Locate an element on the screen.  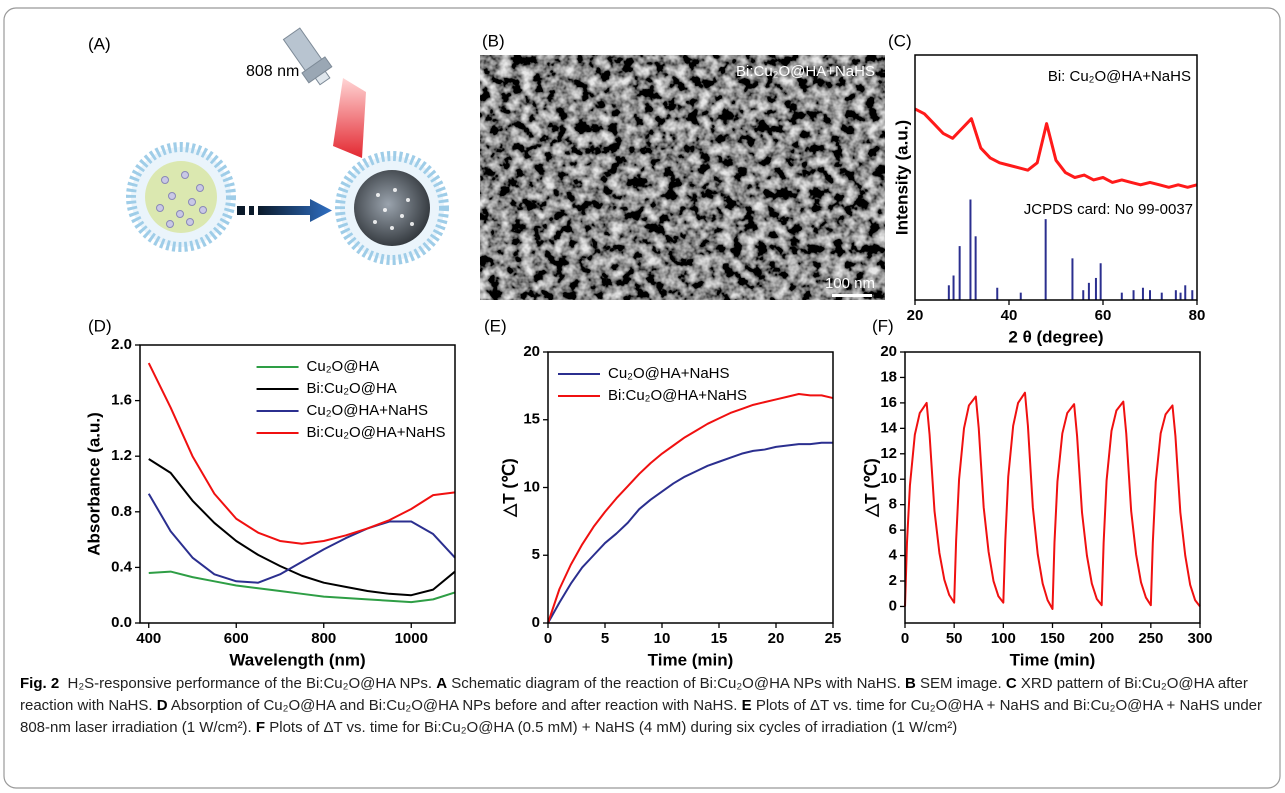
x-tick-label: 60 is located at coordinates (1103, 315).